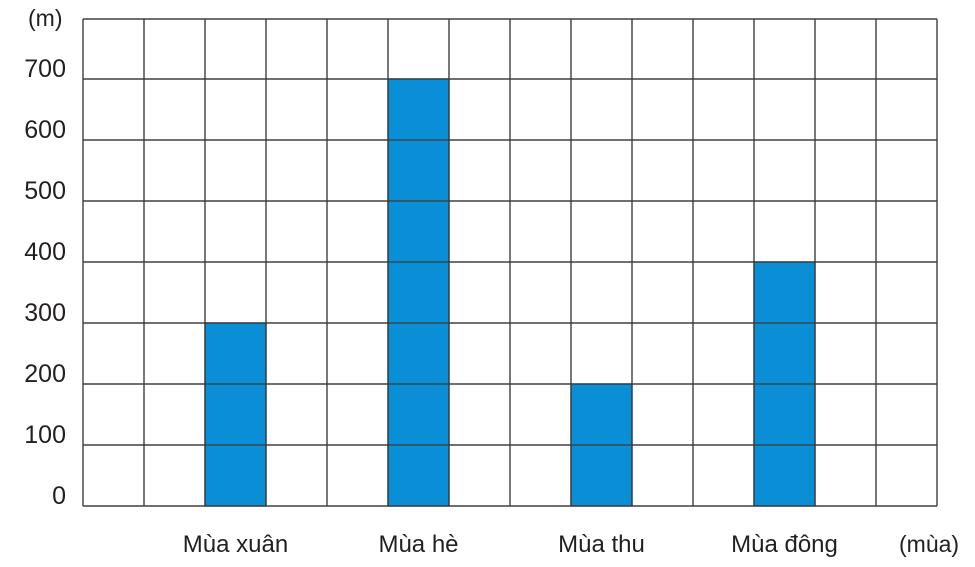 The height and width of the screenshot is (567, 975). What do you see at coordinates (45, 282) in the screenshot?
I see `y-axis-ticks: 0 100 200 300 400 500 600 700` at bounding box center [45, 282].